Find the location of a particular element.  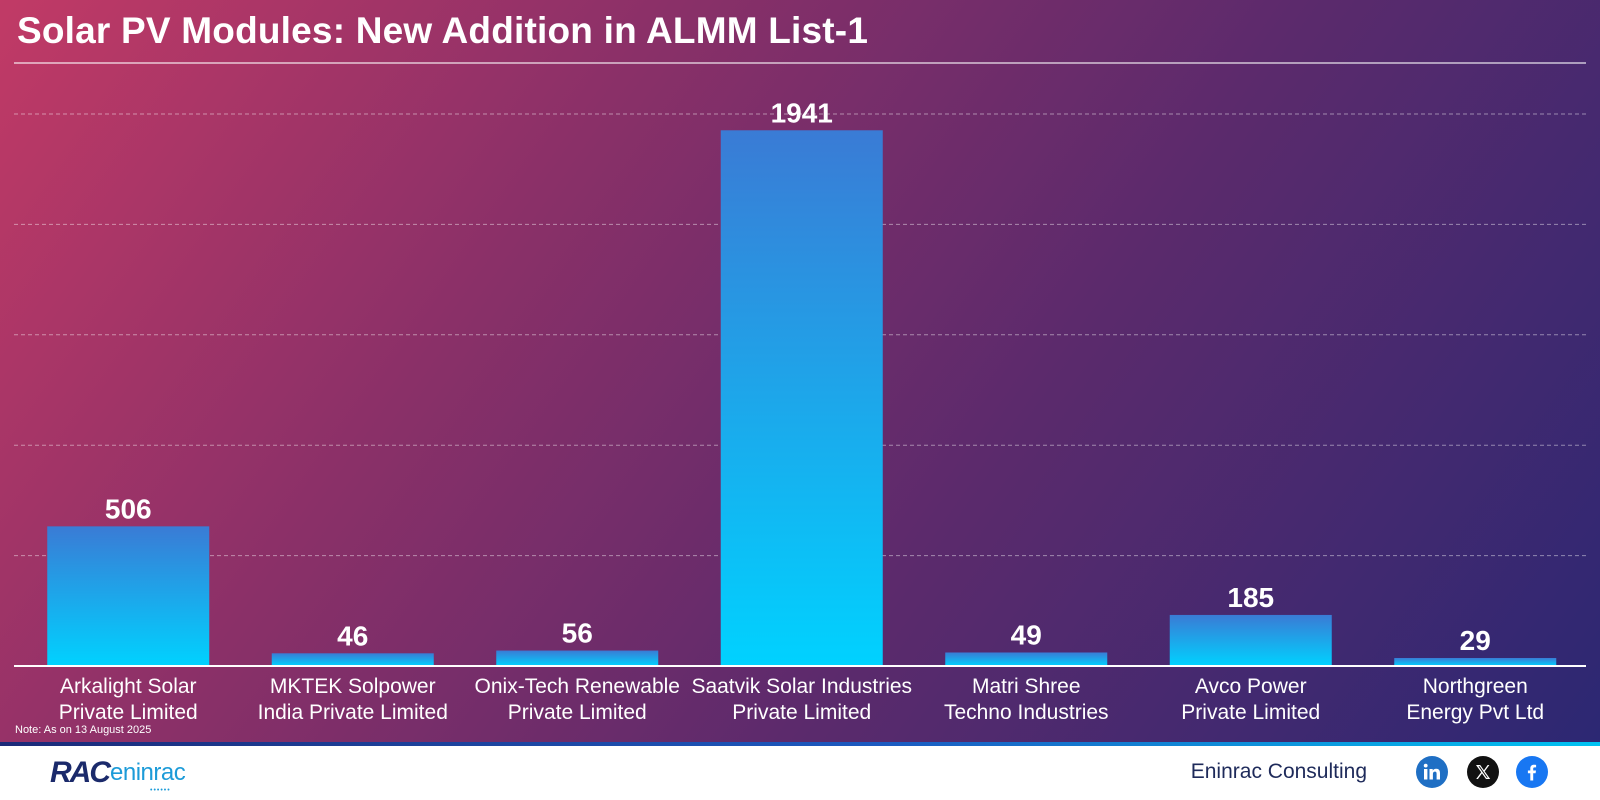

category-label: Onix-Tech Renewable is located at coordinates (577, 686).